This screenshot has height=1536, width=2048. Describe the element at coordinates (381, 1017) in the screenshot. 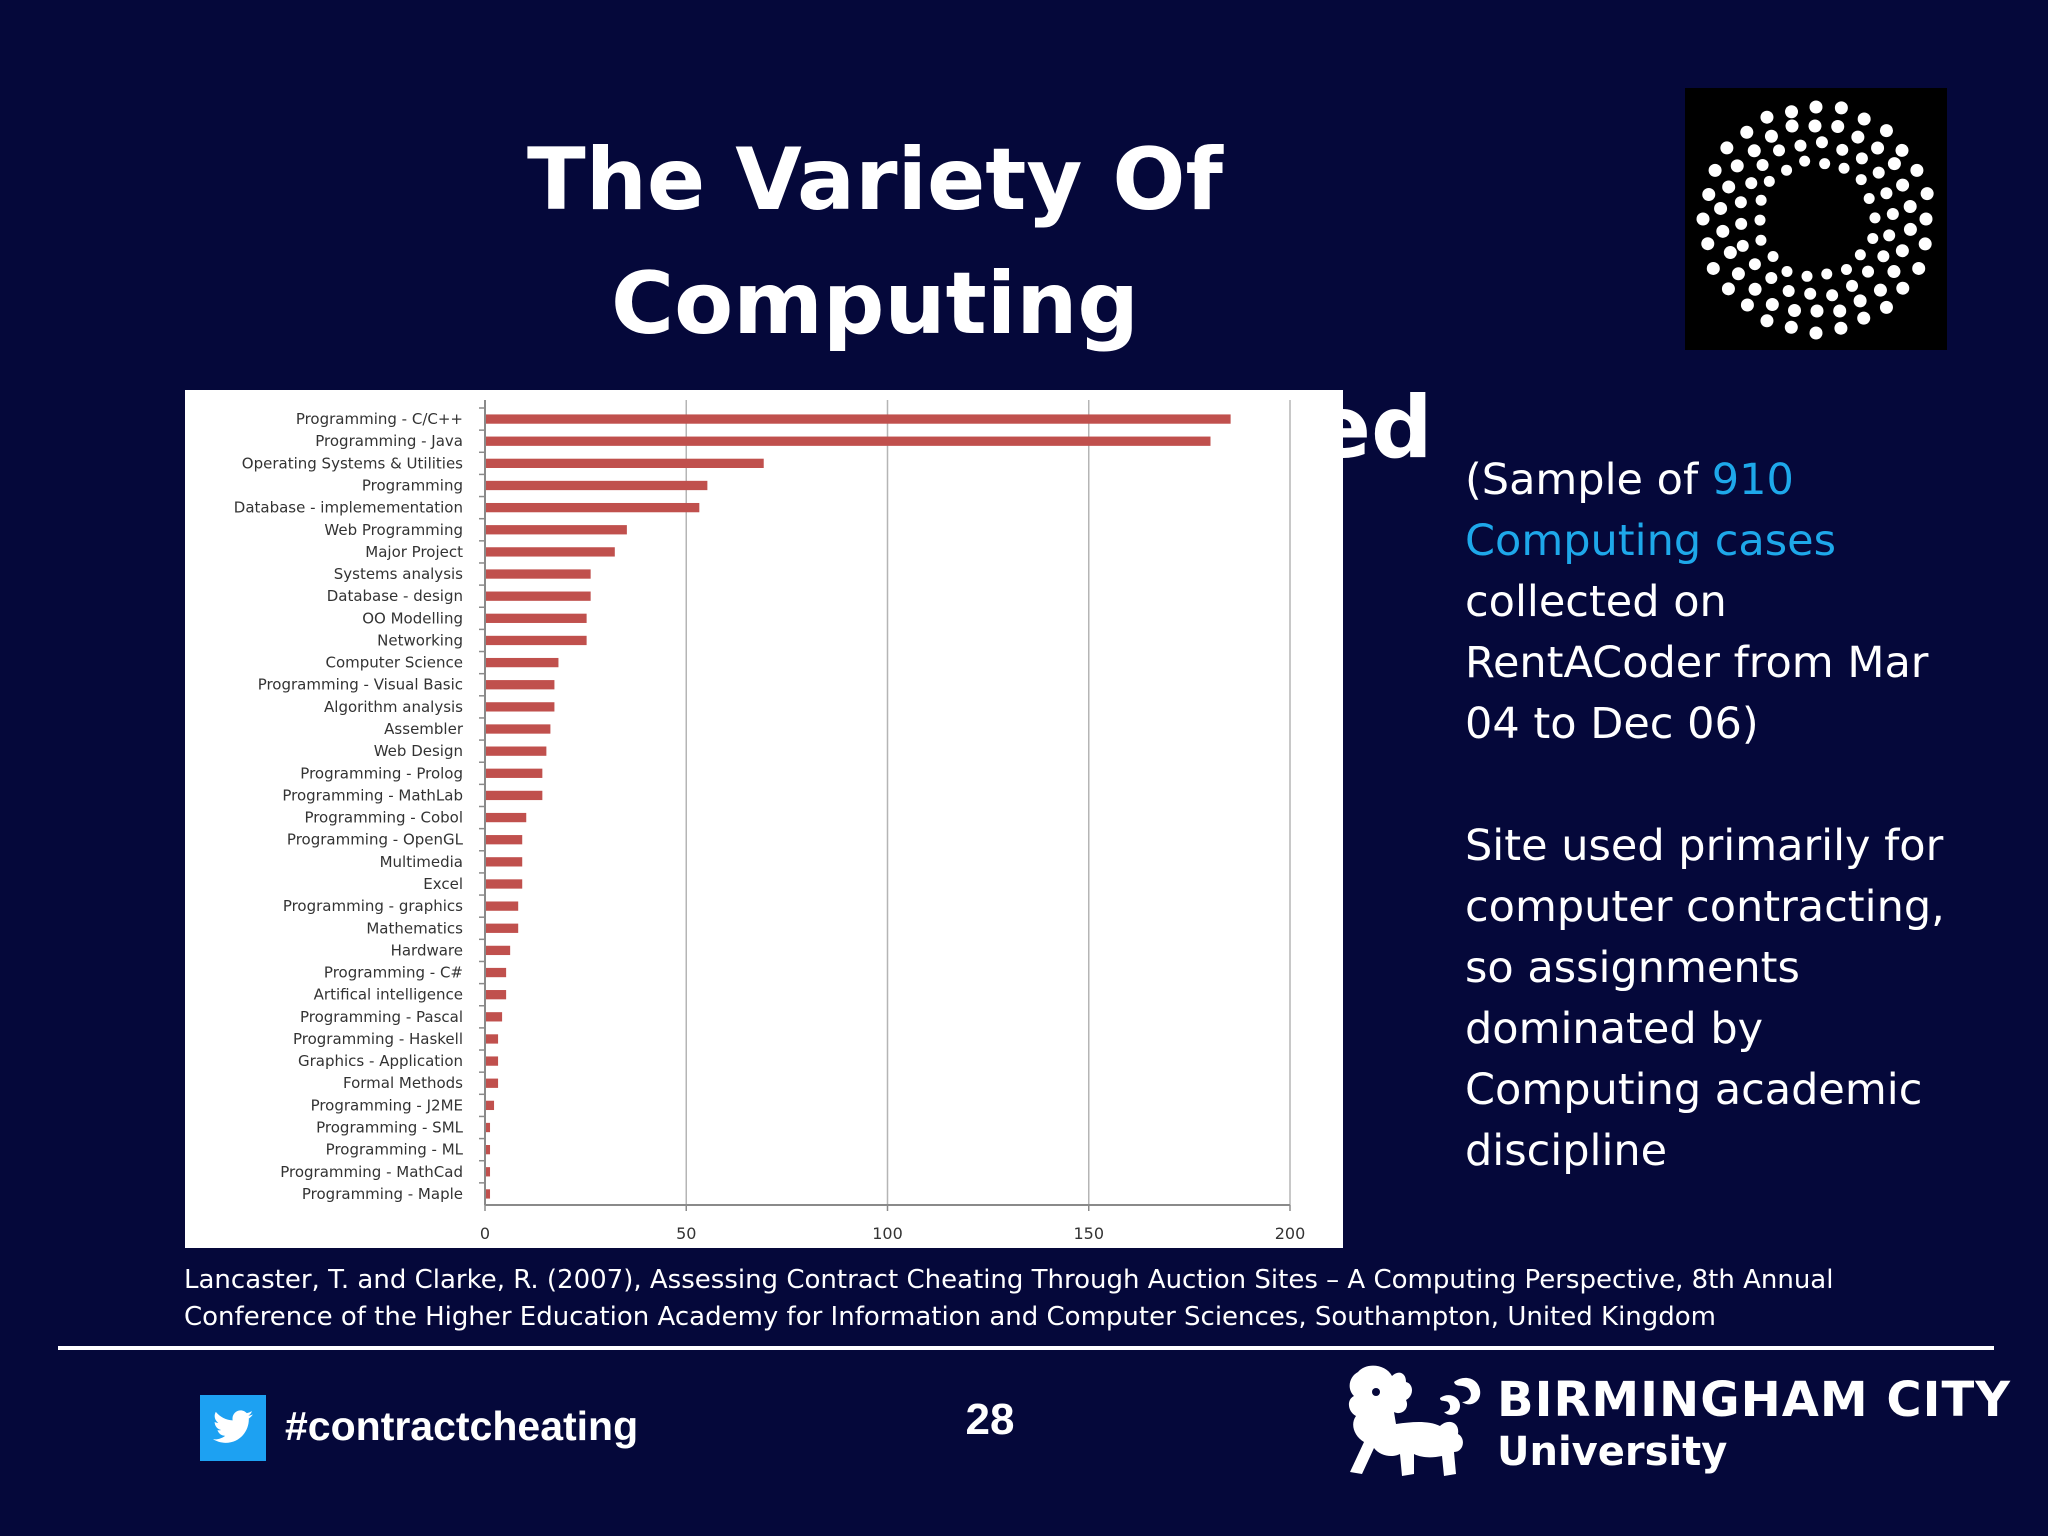

I see `category-label: Programming - Pascal` at that location.